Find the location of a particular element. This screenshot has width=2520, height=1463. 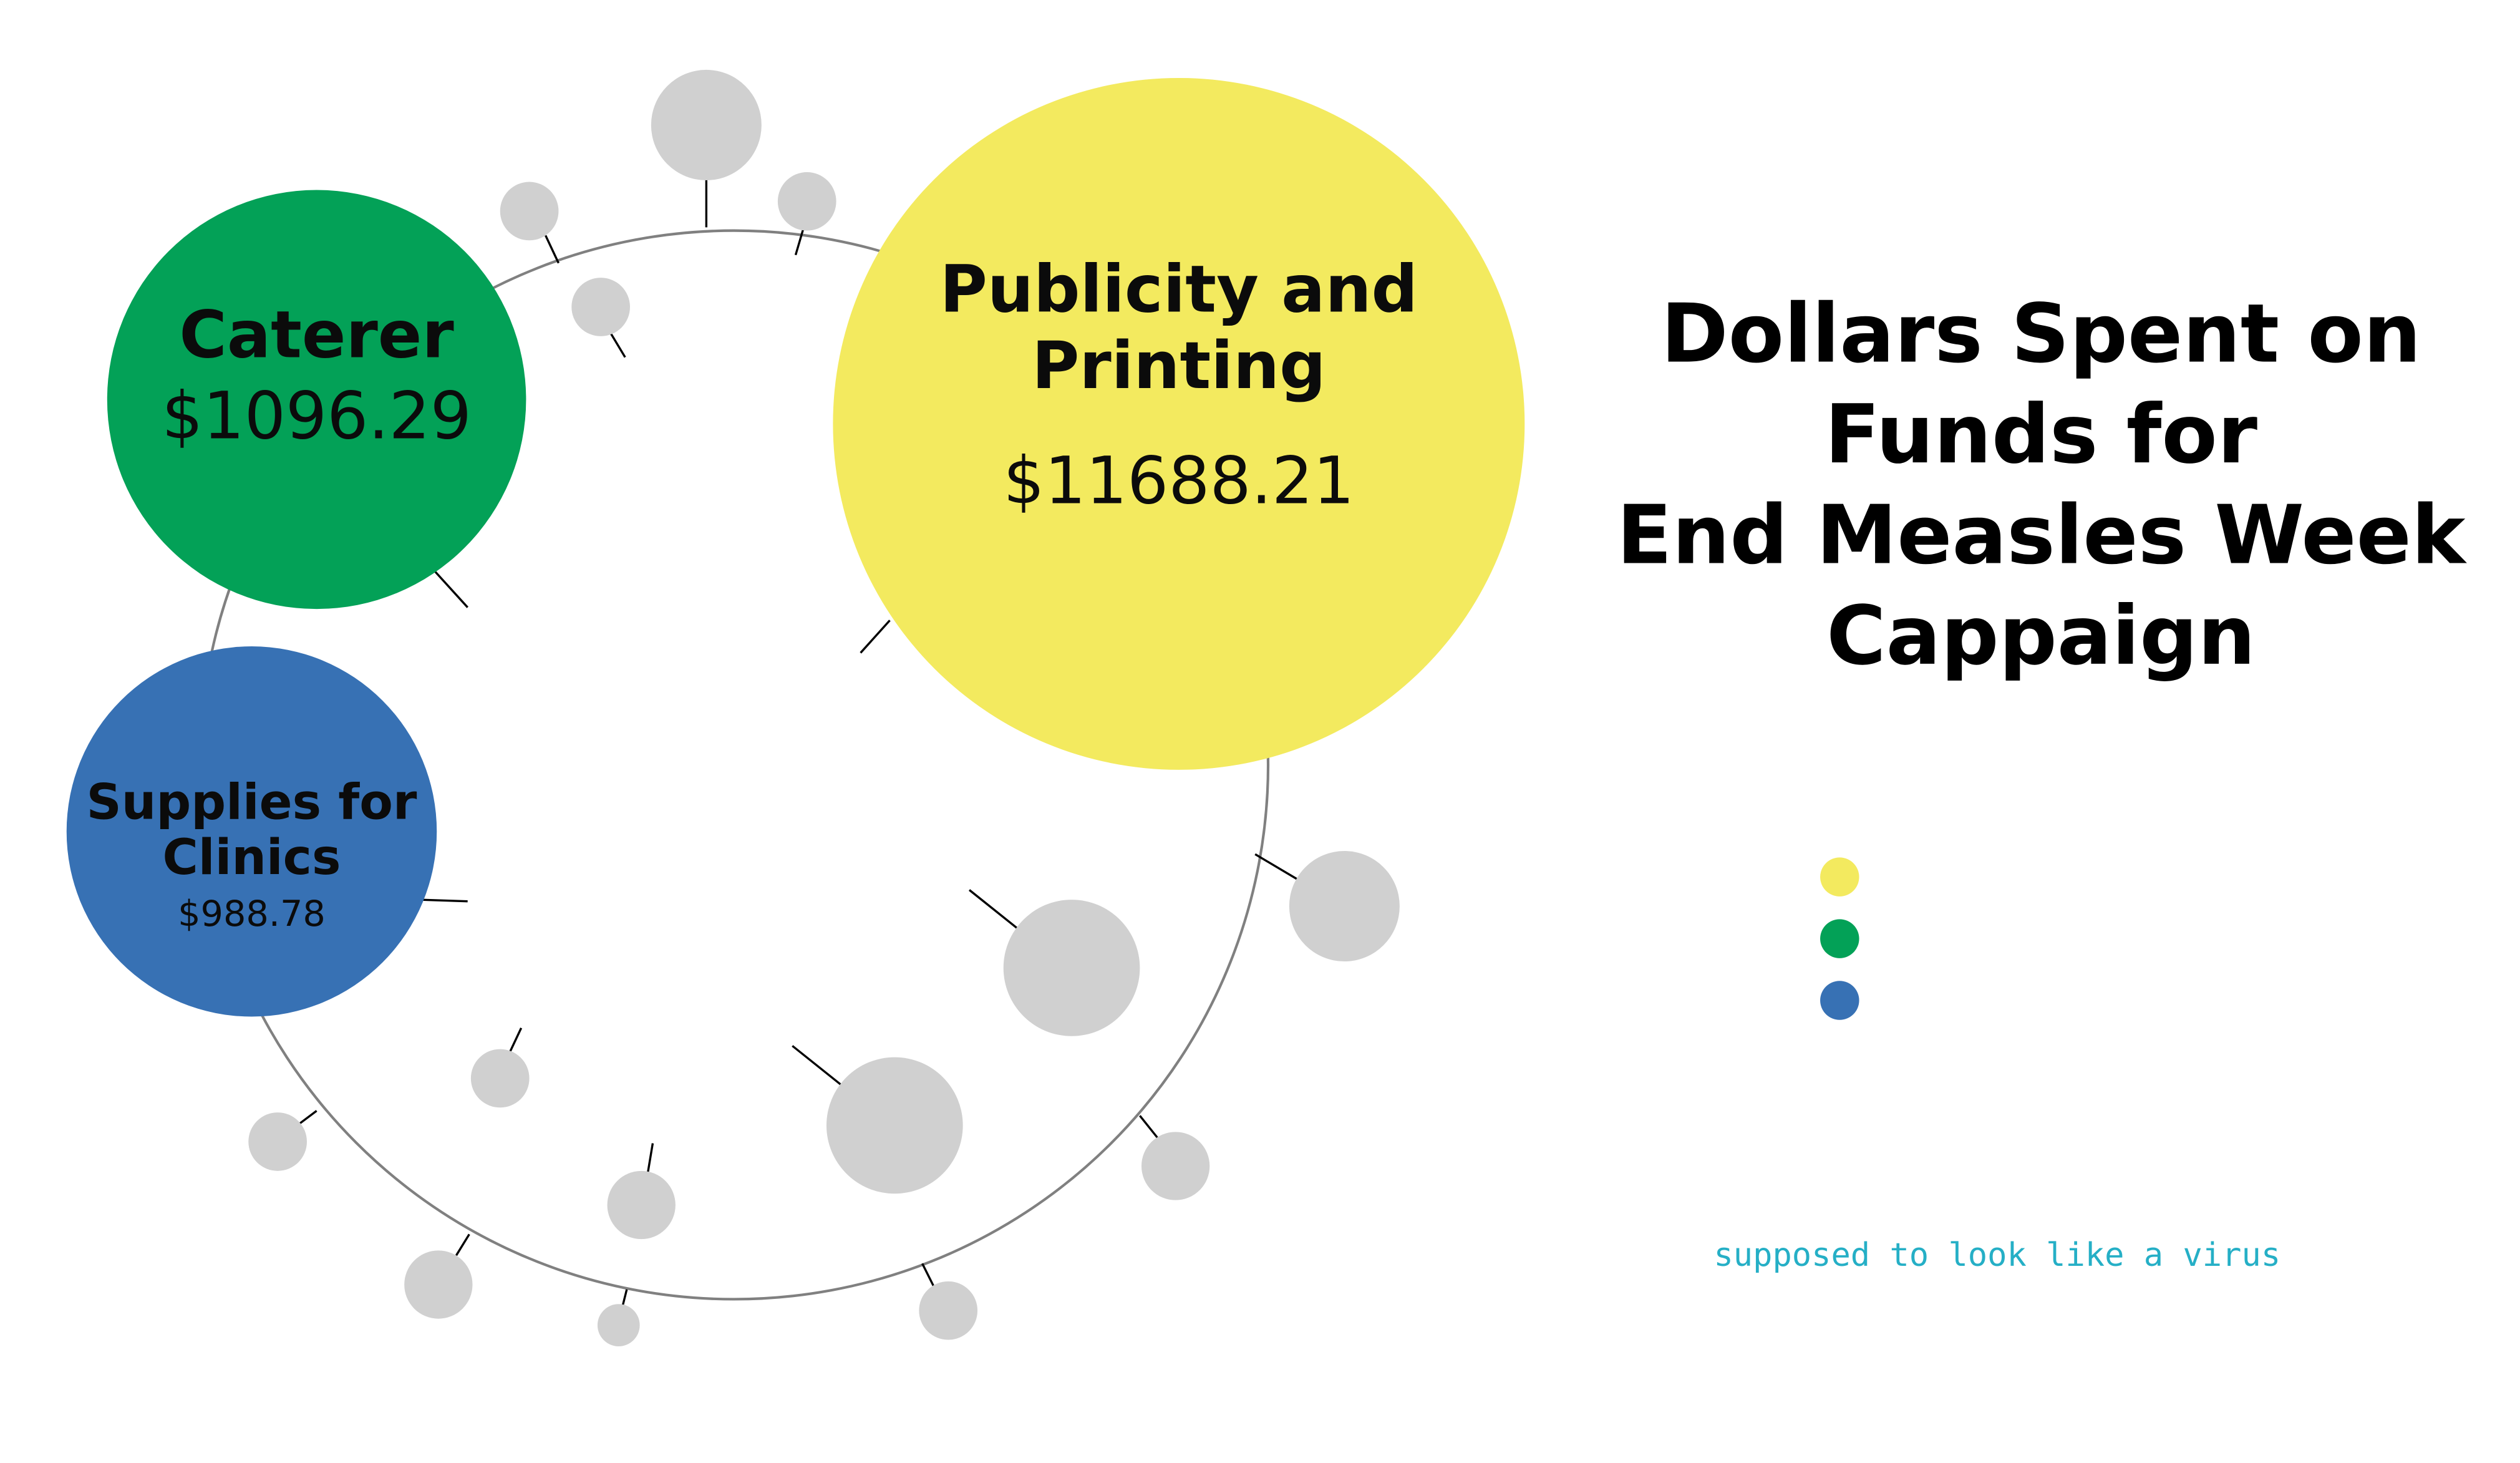

bubble-supplies-for-clinics is located at coordinates (251, 832).